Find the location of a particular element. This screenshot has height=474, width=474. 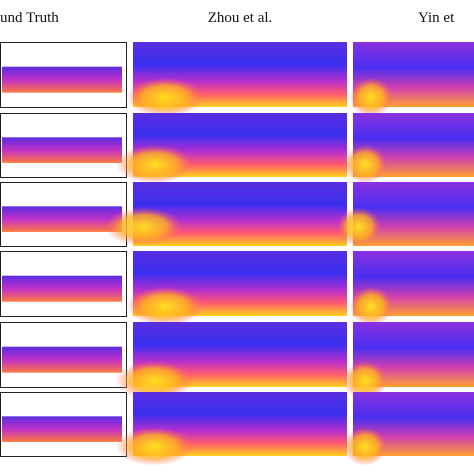

column-header: Zhou et al. is located at coordinates (240, 18).